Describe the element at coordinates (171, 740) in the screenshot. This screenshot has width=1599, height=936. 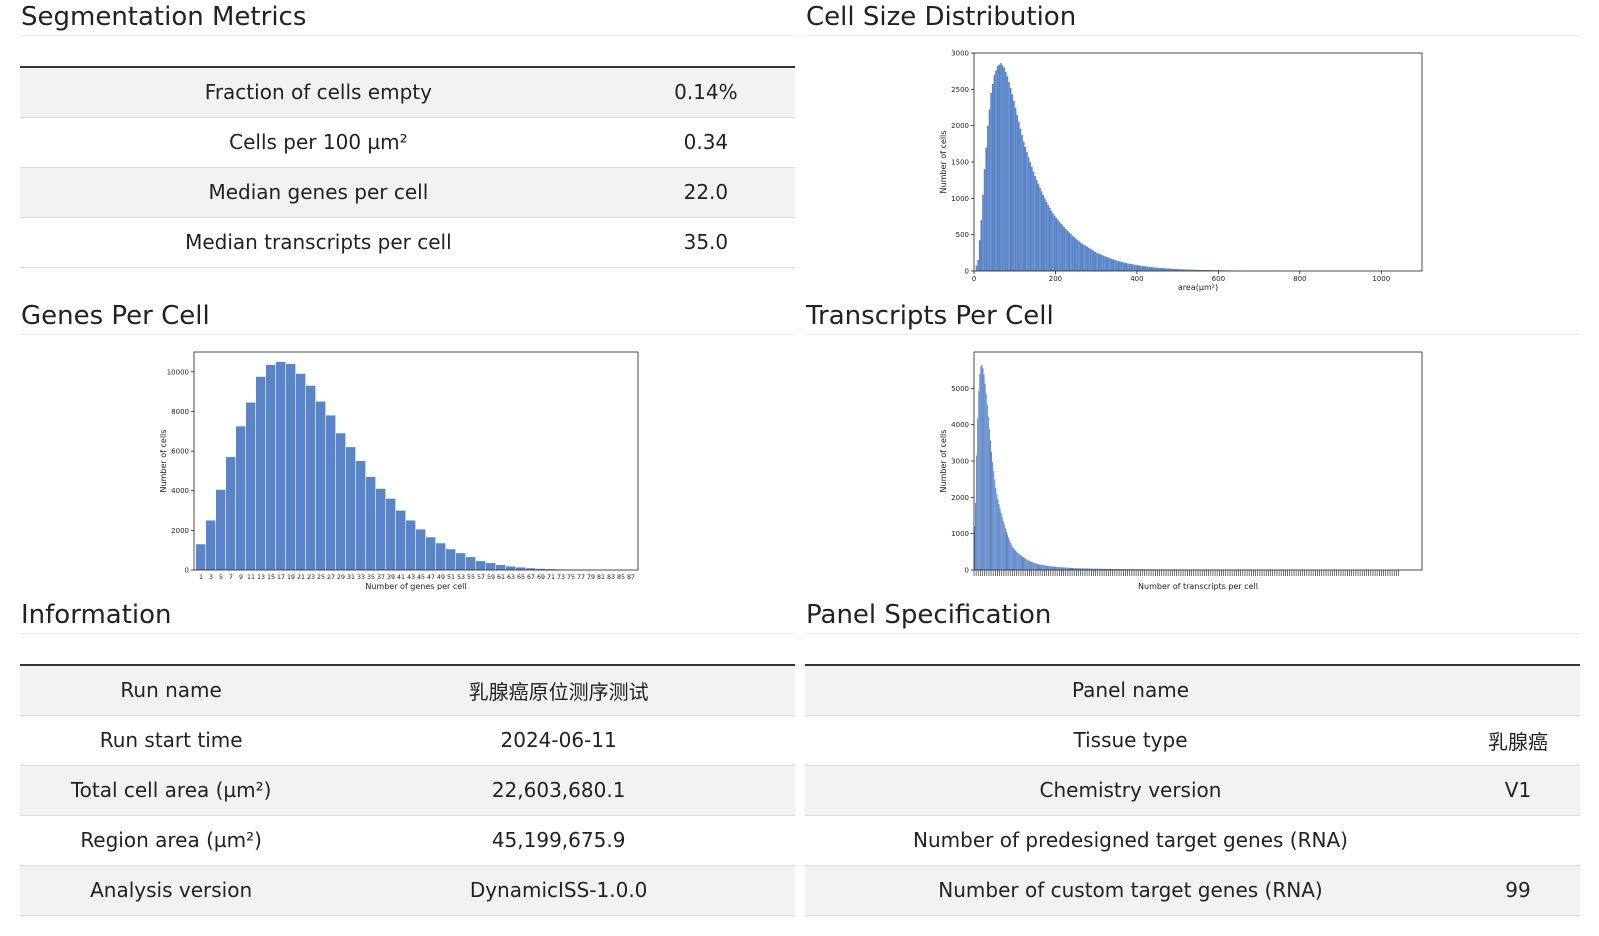
I see `row-label: Run start time` at that location.